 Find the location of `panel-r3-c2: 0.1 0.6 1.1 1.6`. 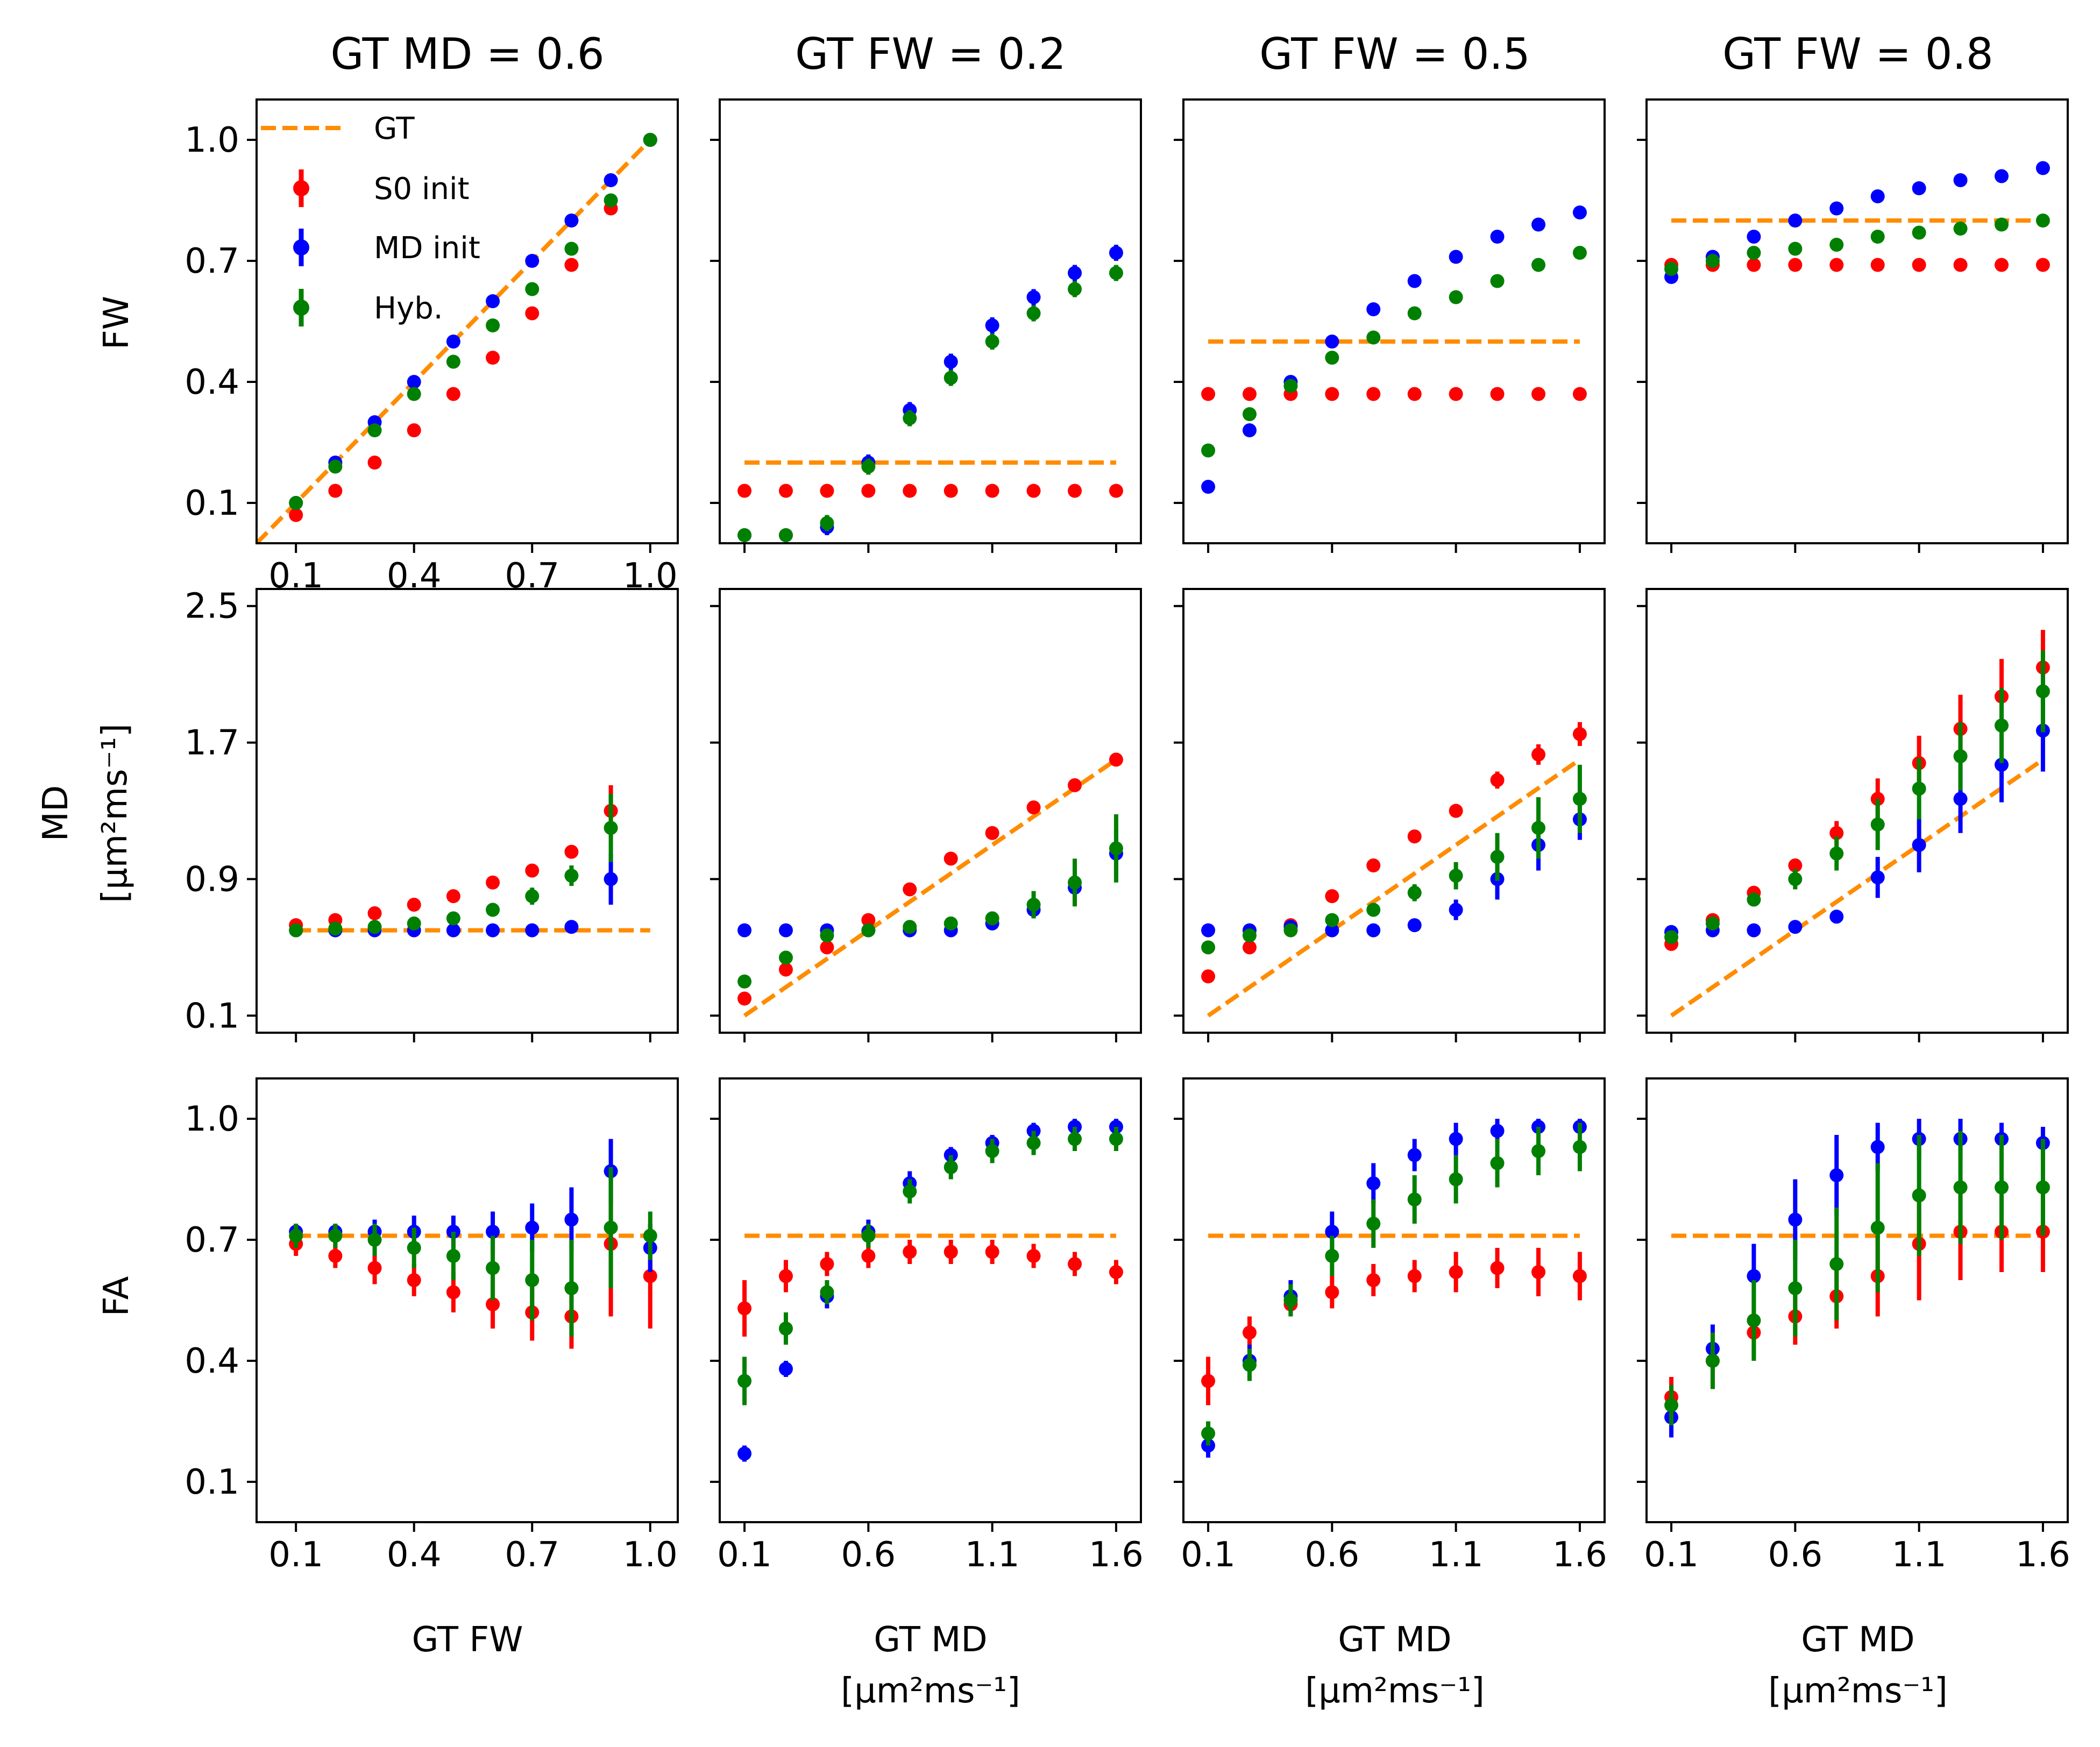

panel-r3-c2: 0.1 0.6 1.1 1.6 is located at coordinates (927, 1326).